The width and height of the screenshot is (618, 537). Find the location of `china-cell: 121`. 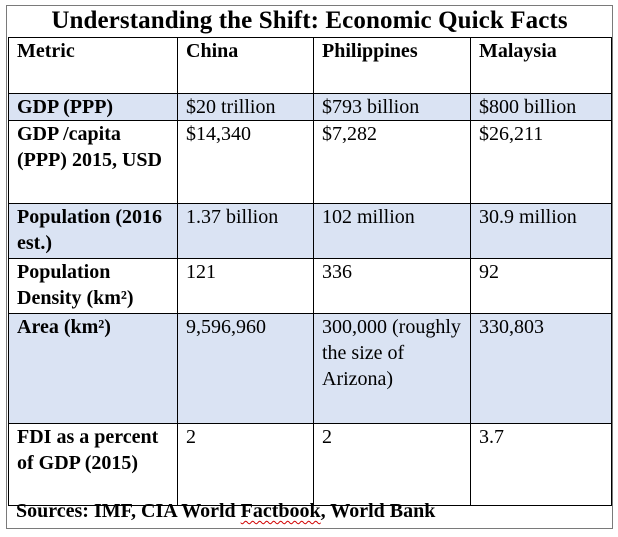

china-cell: 121 is located at coordinates (245, 286).